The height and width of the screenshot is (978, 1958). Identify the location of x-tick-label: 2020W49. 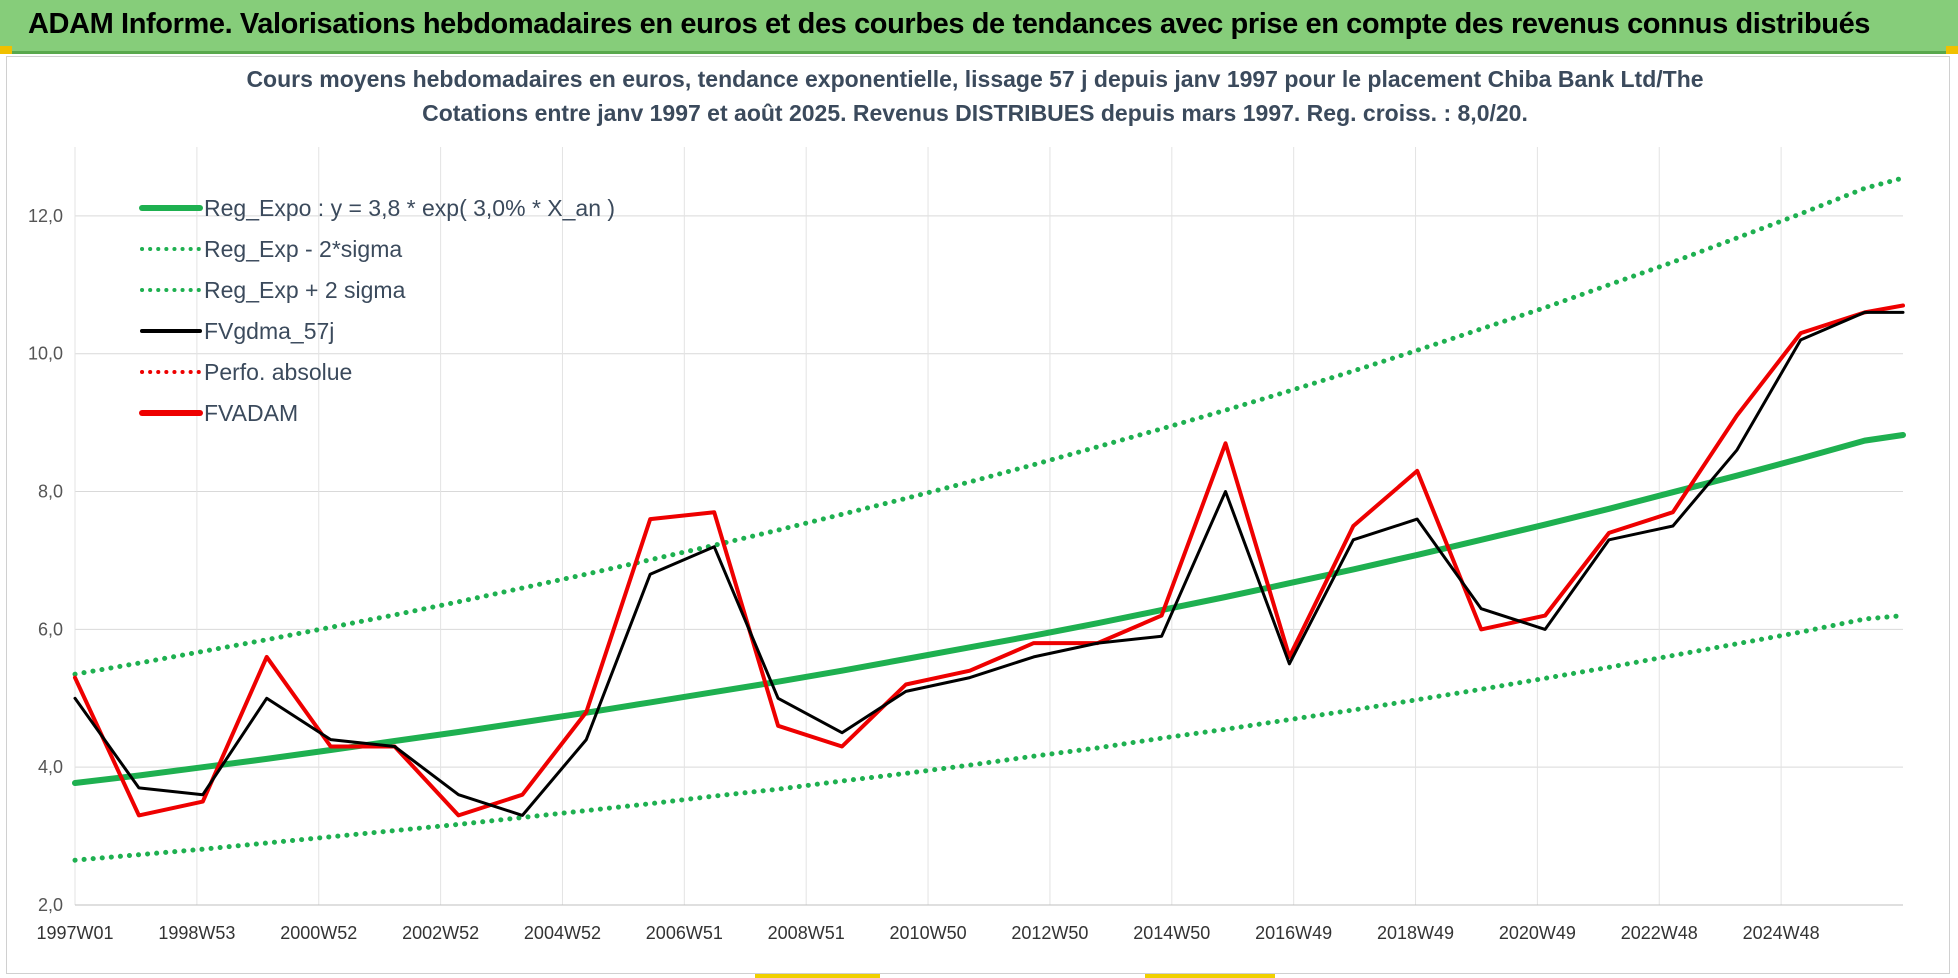
(1537, 933).